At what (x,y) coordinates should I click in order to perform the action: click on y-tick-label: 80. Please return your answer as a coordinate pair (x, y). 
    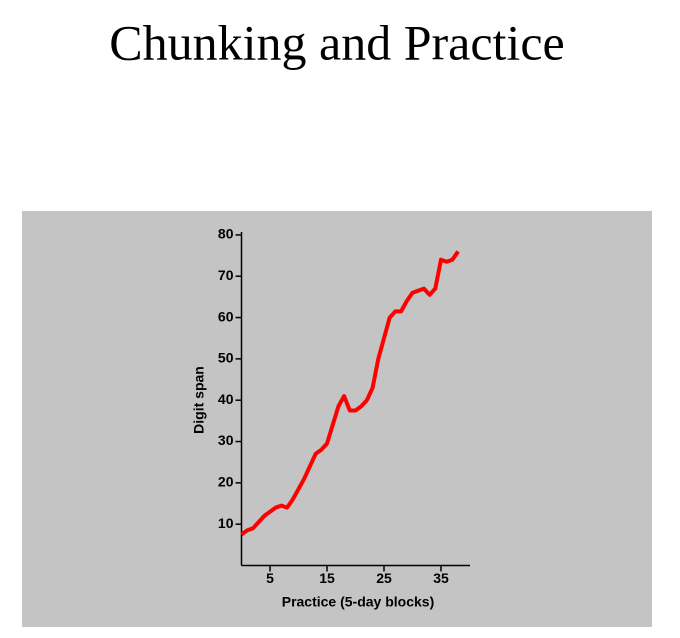
    Looking at the image, I should click on (226, 234).